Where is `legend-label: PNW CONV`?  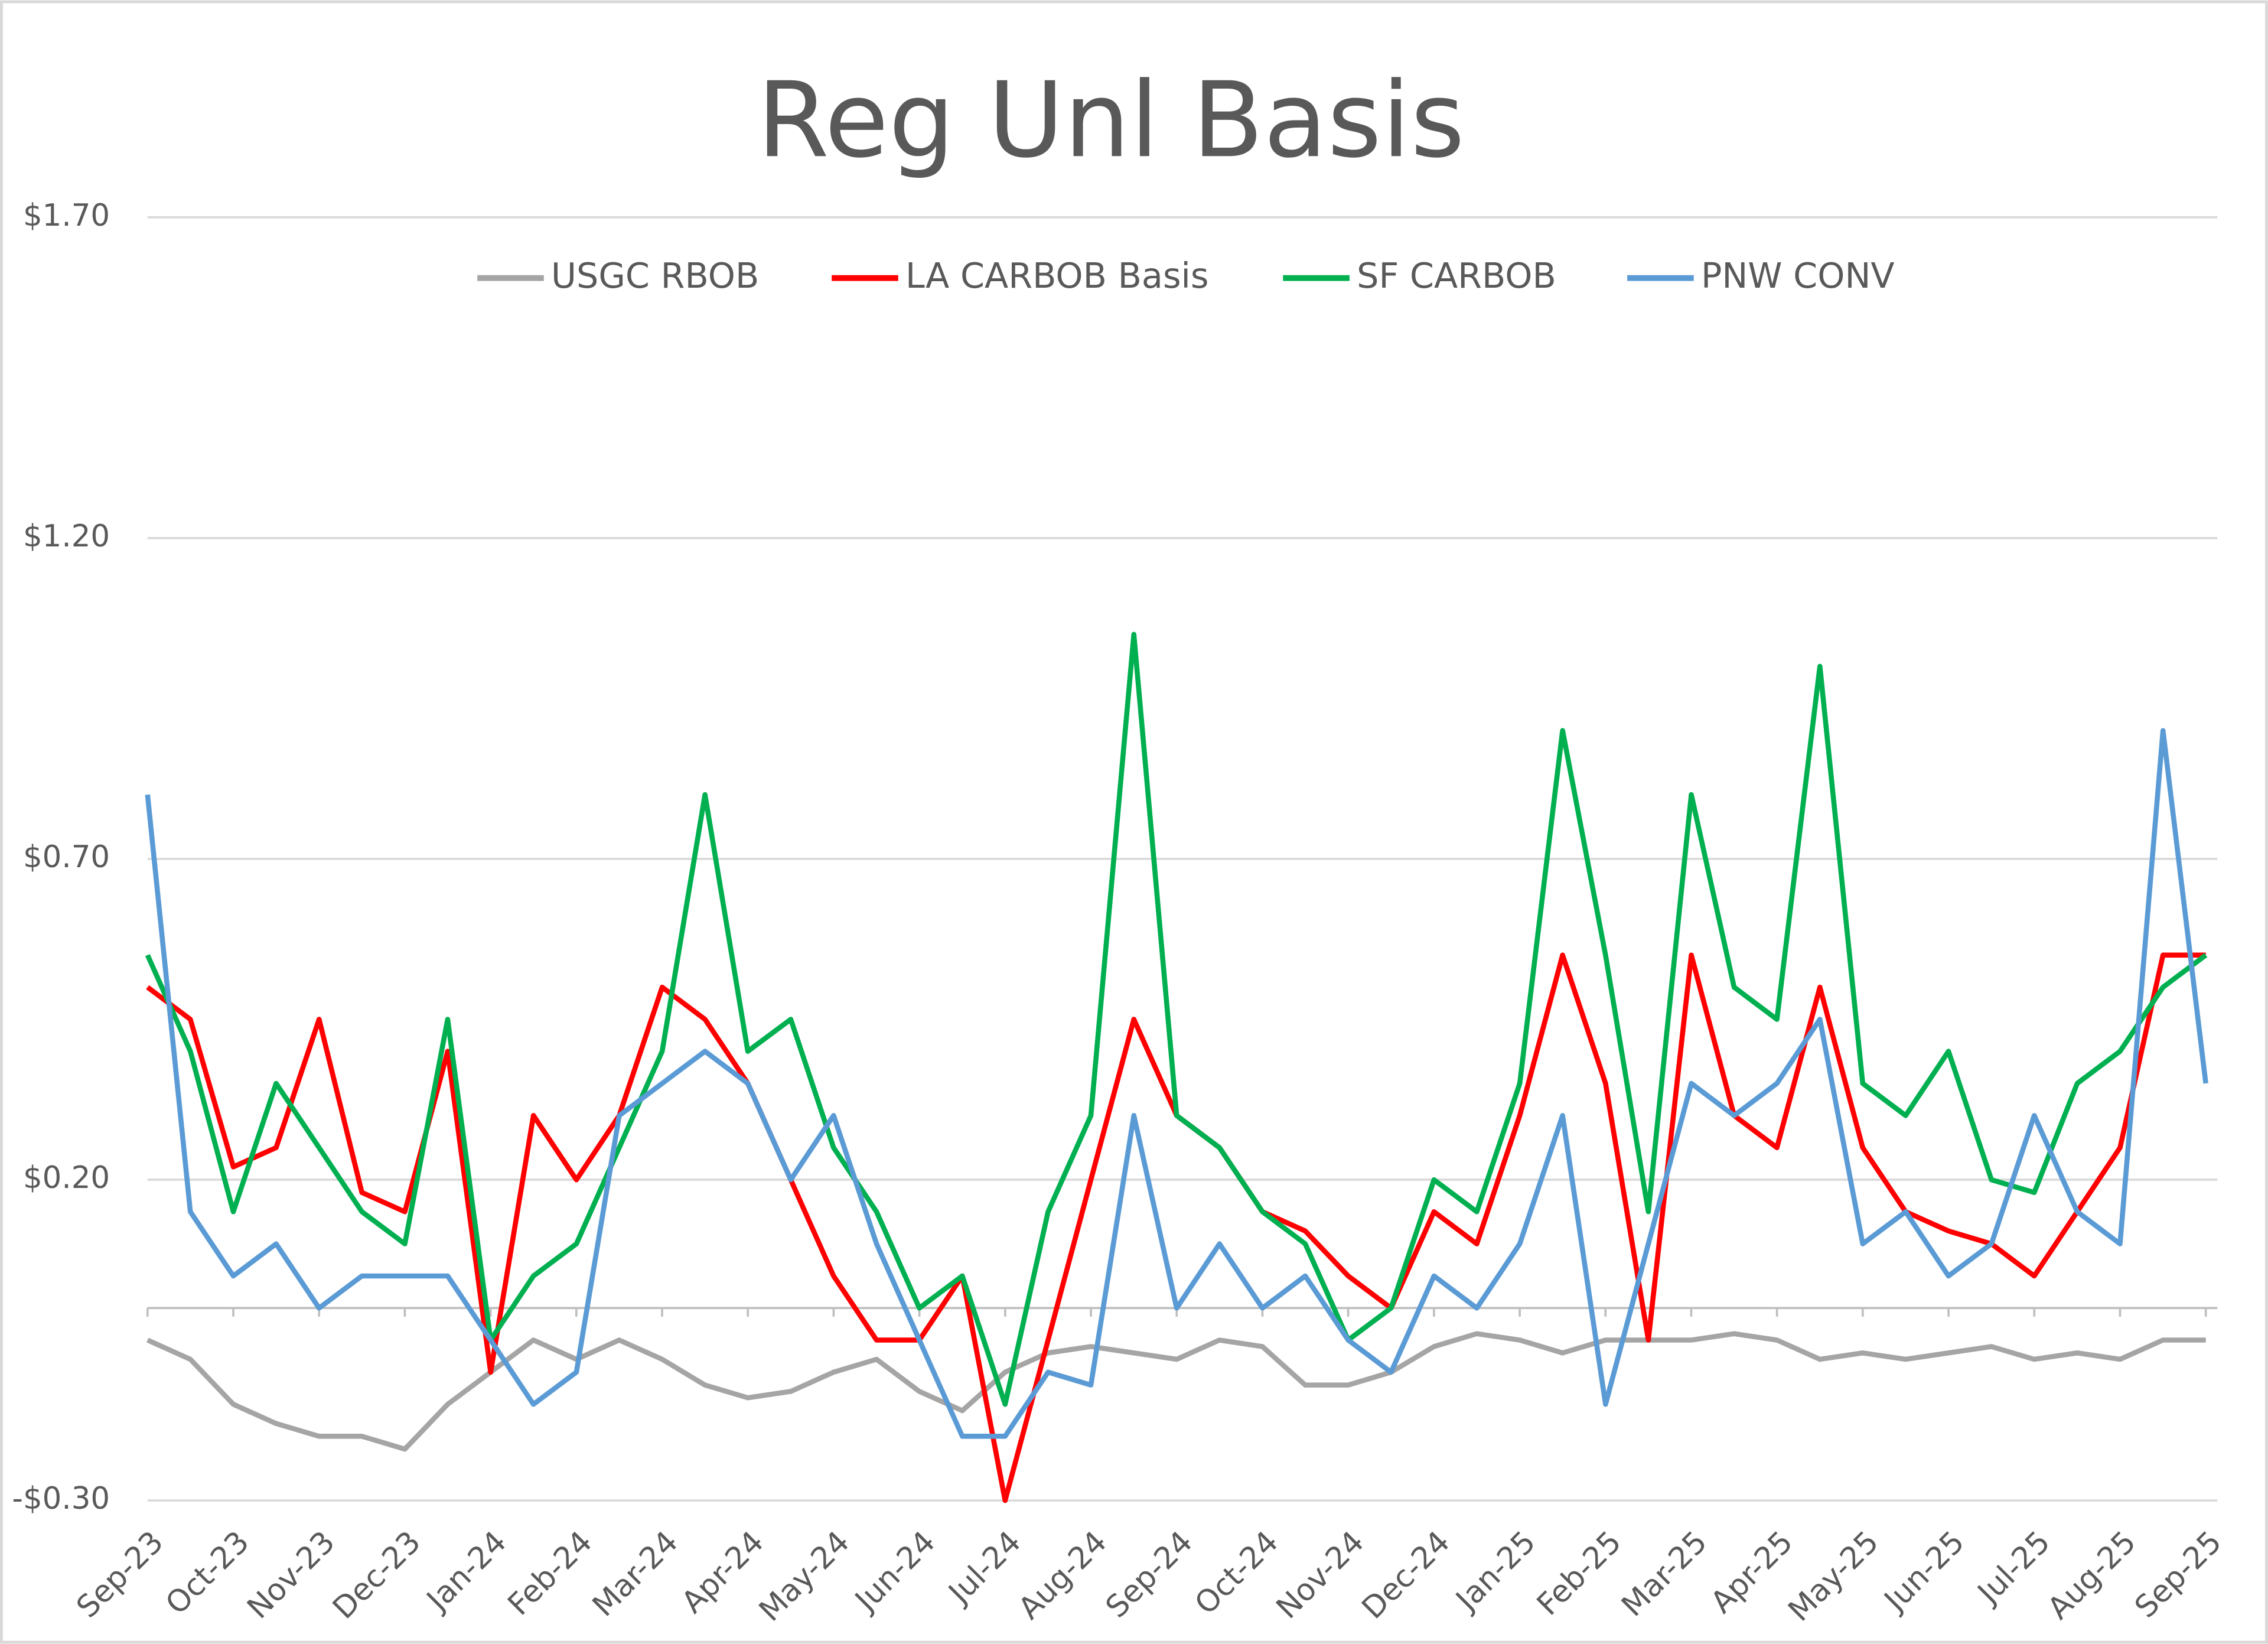 legend-label: PNW CONV is located at coordinates (1798, 275).